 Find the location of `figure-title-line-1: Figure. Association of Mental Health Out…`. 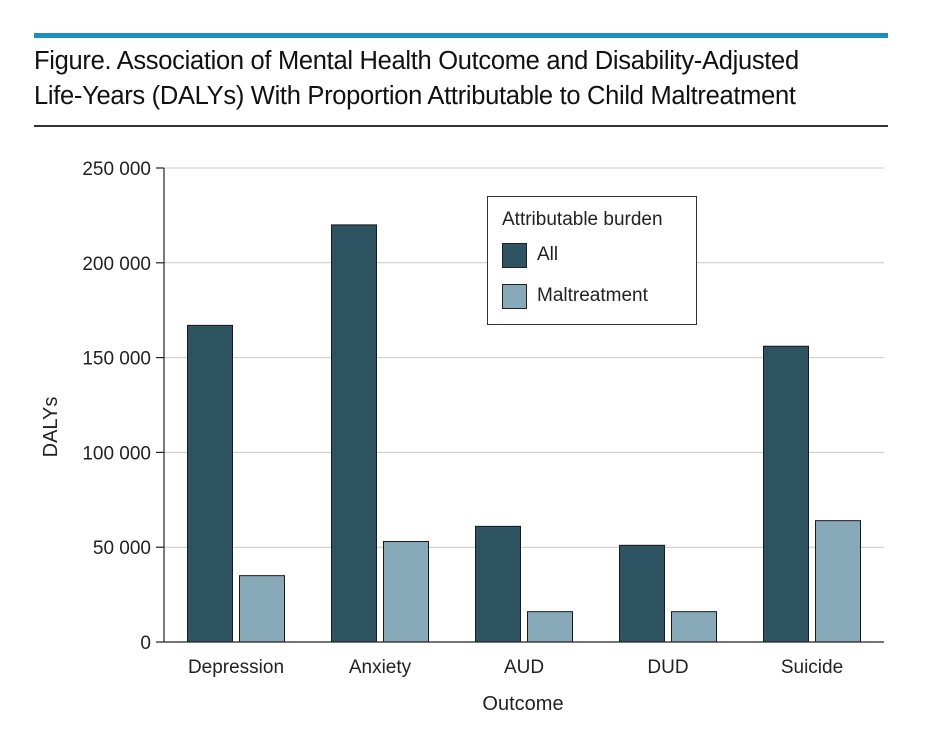

figure-title-line-1: Figure. Association of Mental Health Out… is located at coordinates (416, 61).